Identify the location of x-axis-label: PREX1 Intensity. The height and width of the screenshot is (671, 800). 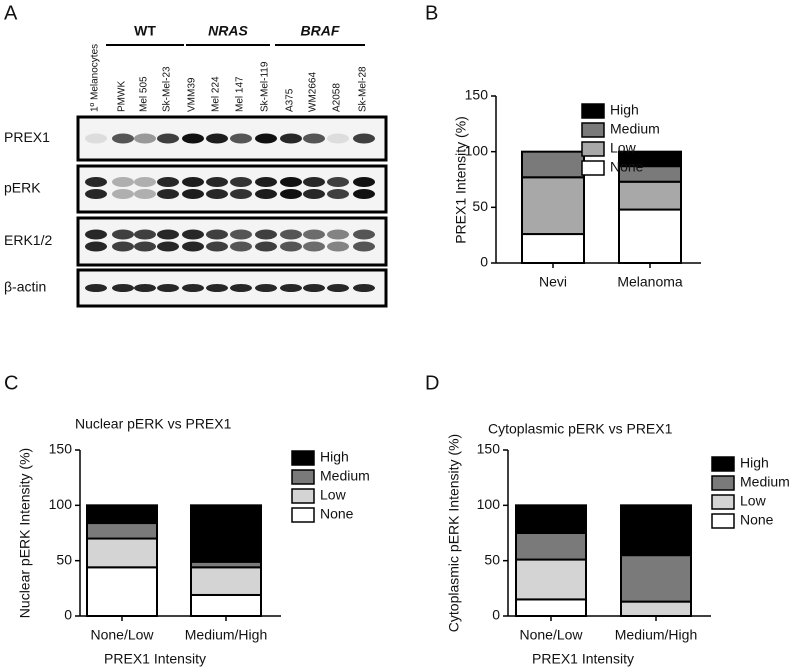
(155, 659).